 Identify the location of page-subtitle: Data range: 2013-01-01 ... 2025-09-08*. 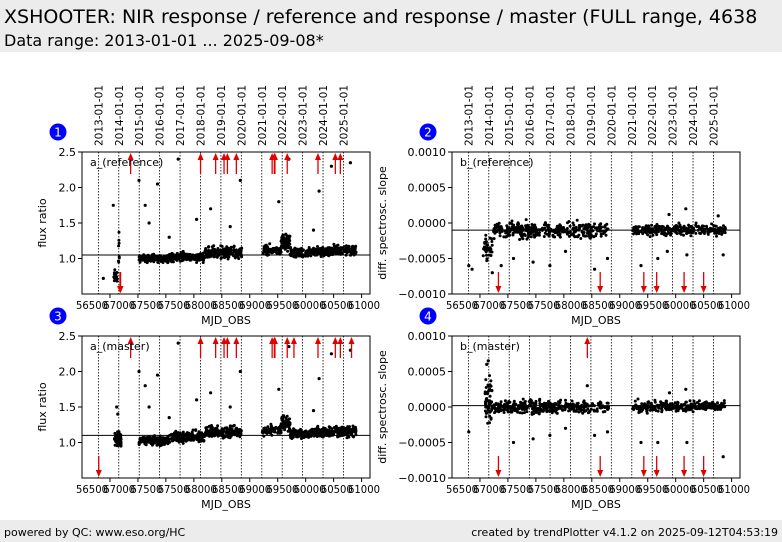
(164, 40).